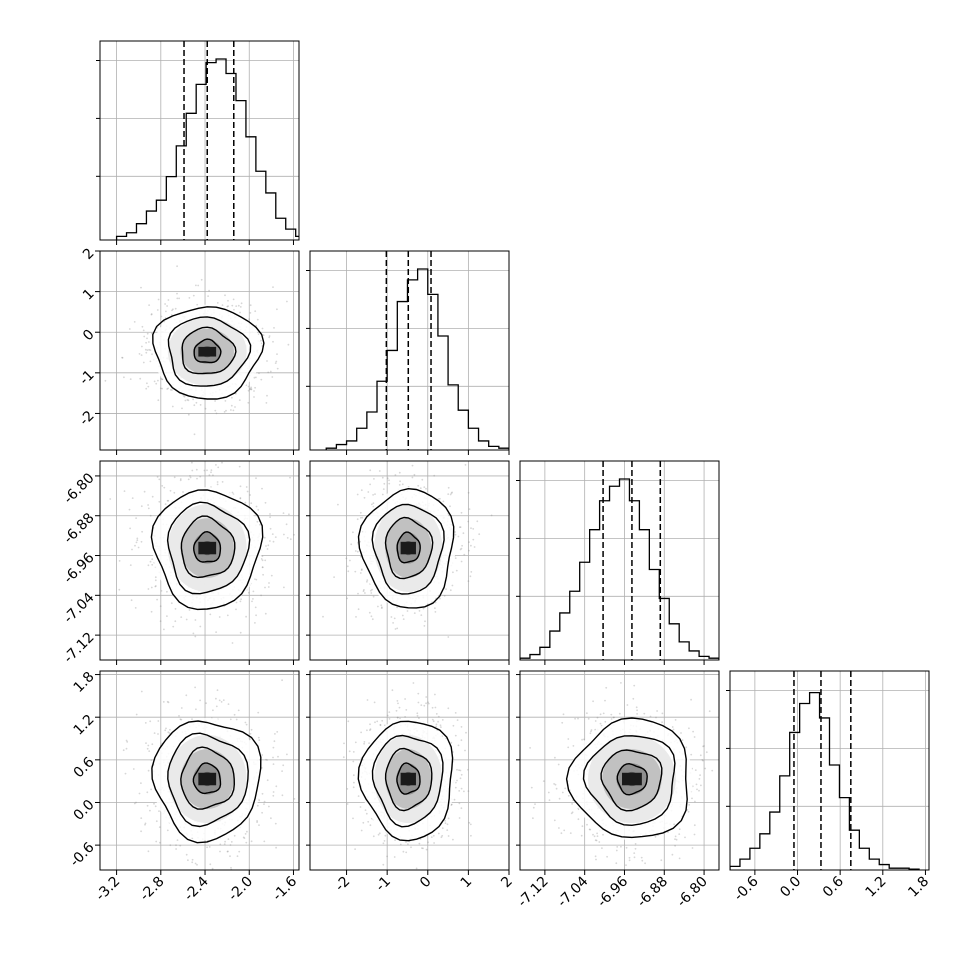  What do you see at coordinates (86, 377) in the screenshot?
I see `y-tick-label: -1` at bounding box center [86, 377].